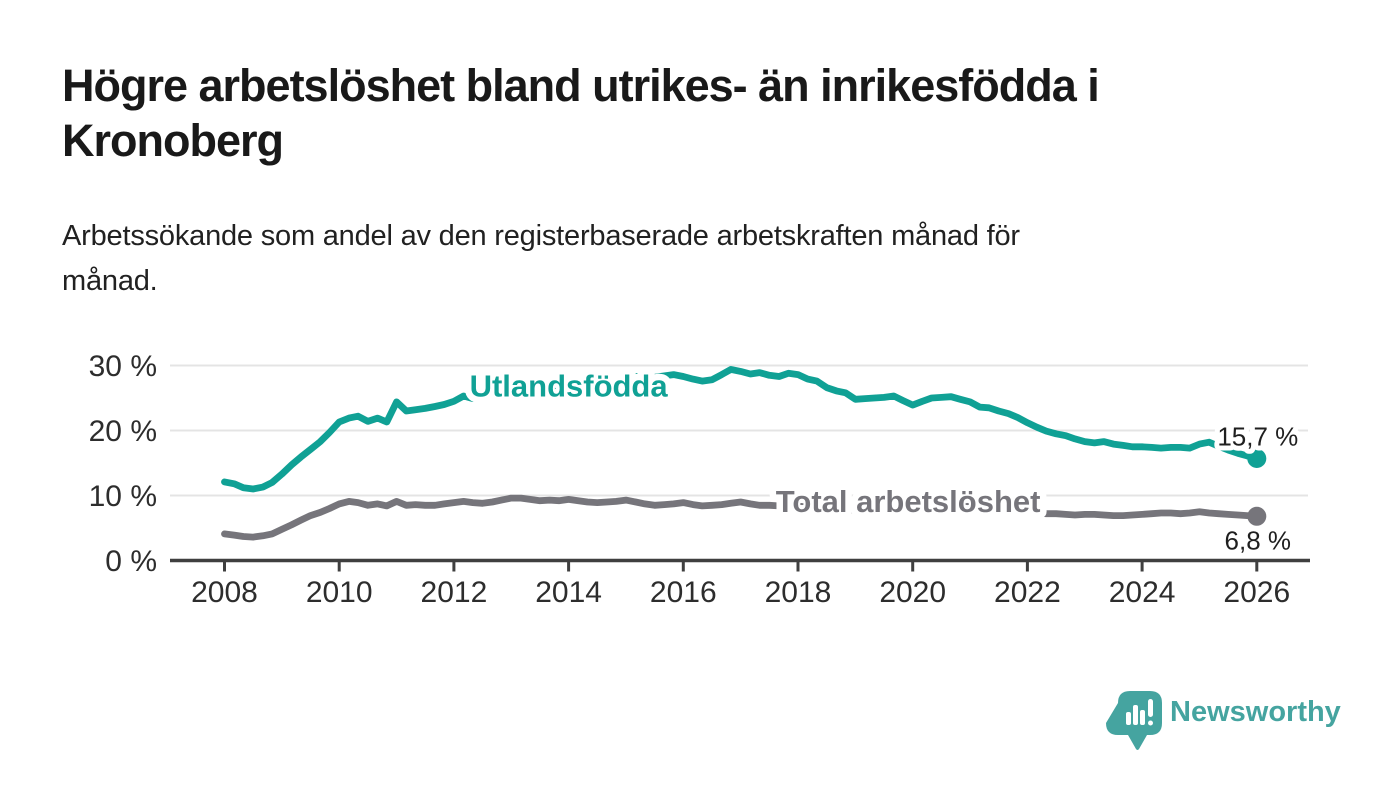  I want to click on x-tick-label: 2020, so click(912, 592).